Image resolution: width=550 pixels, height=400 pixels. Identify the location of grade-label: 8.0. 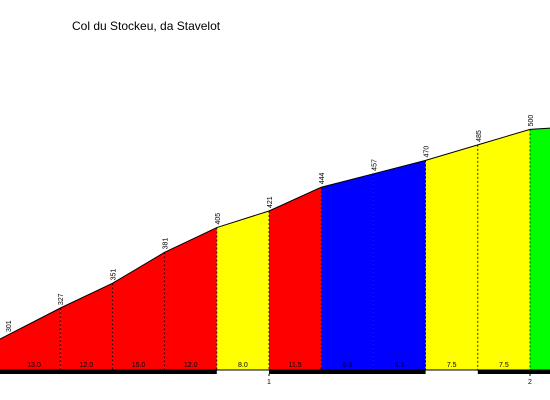
(243, 365).